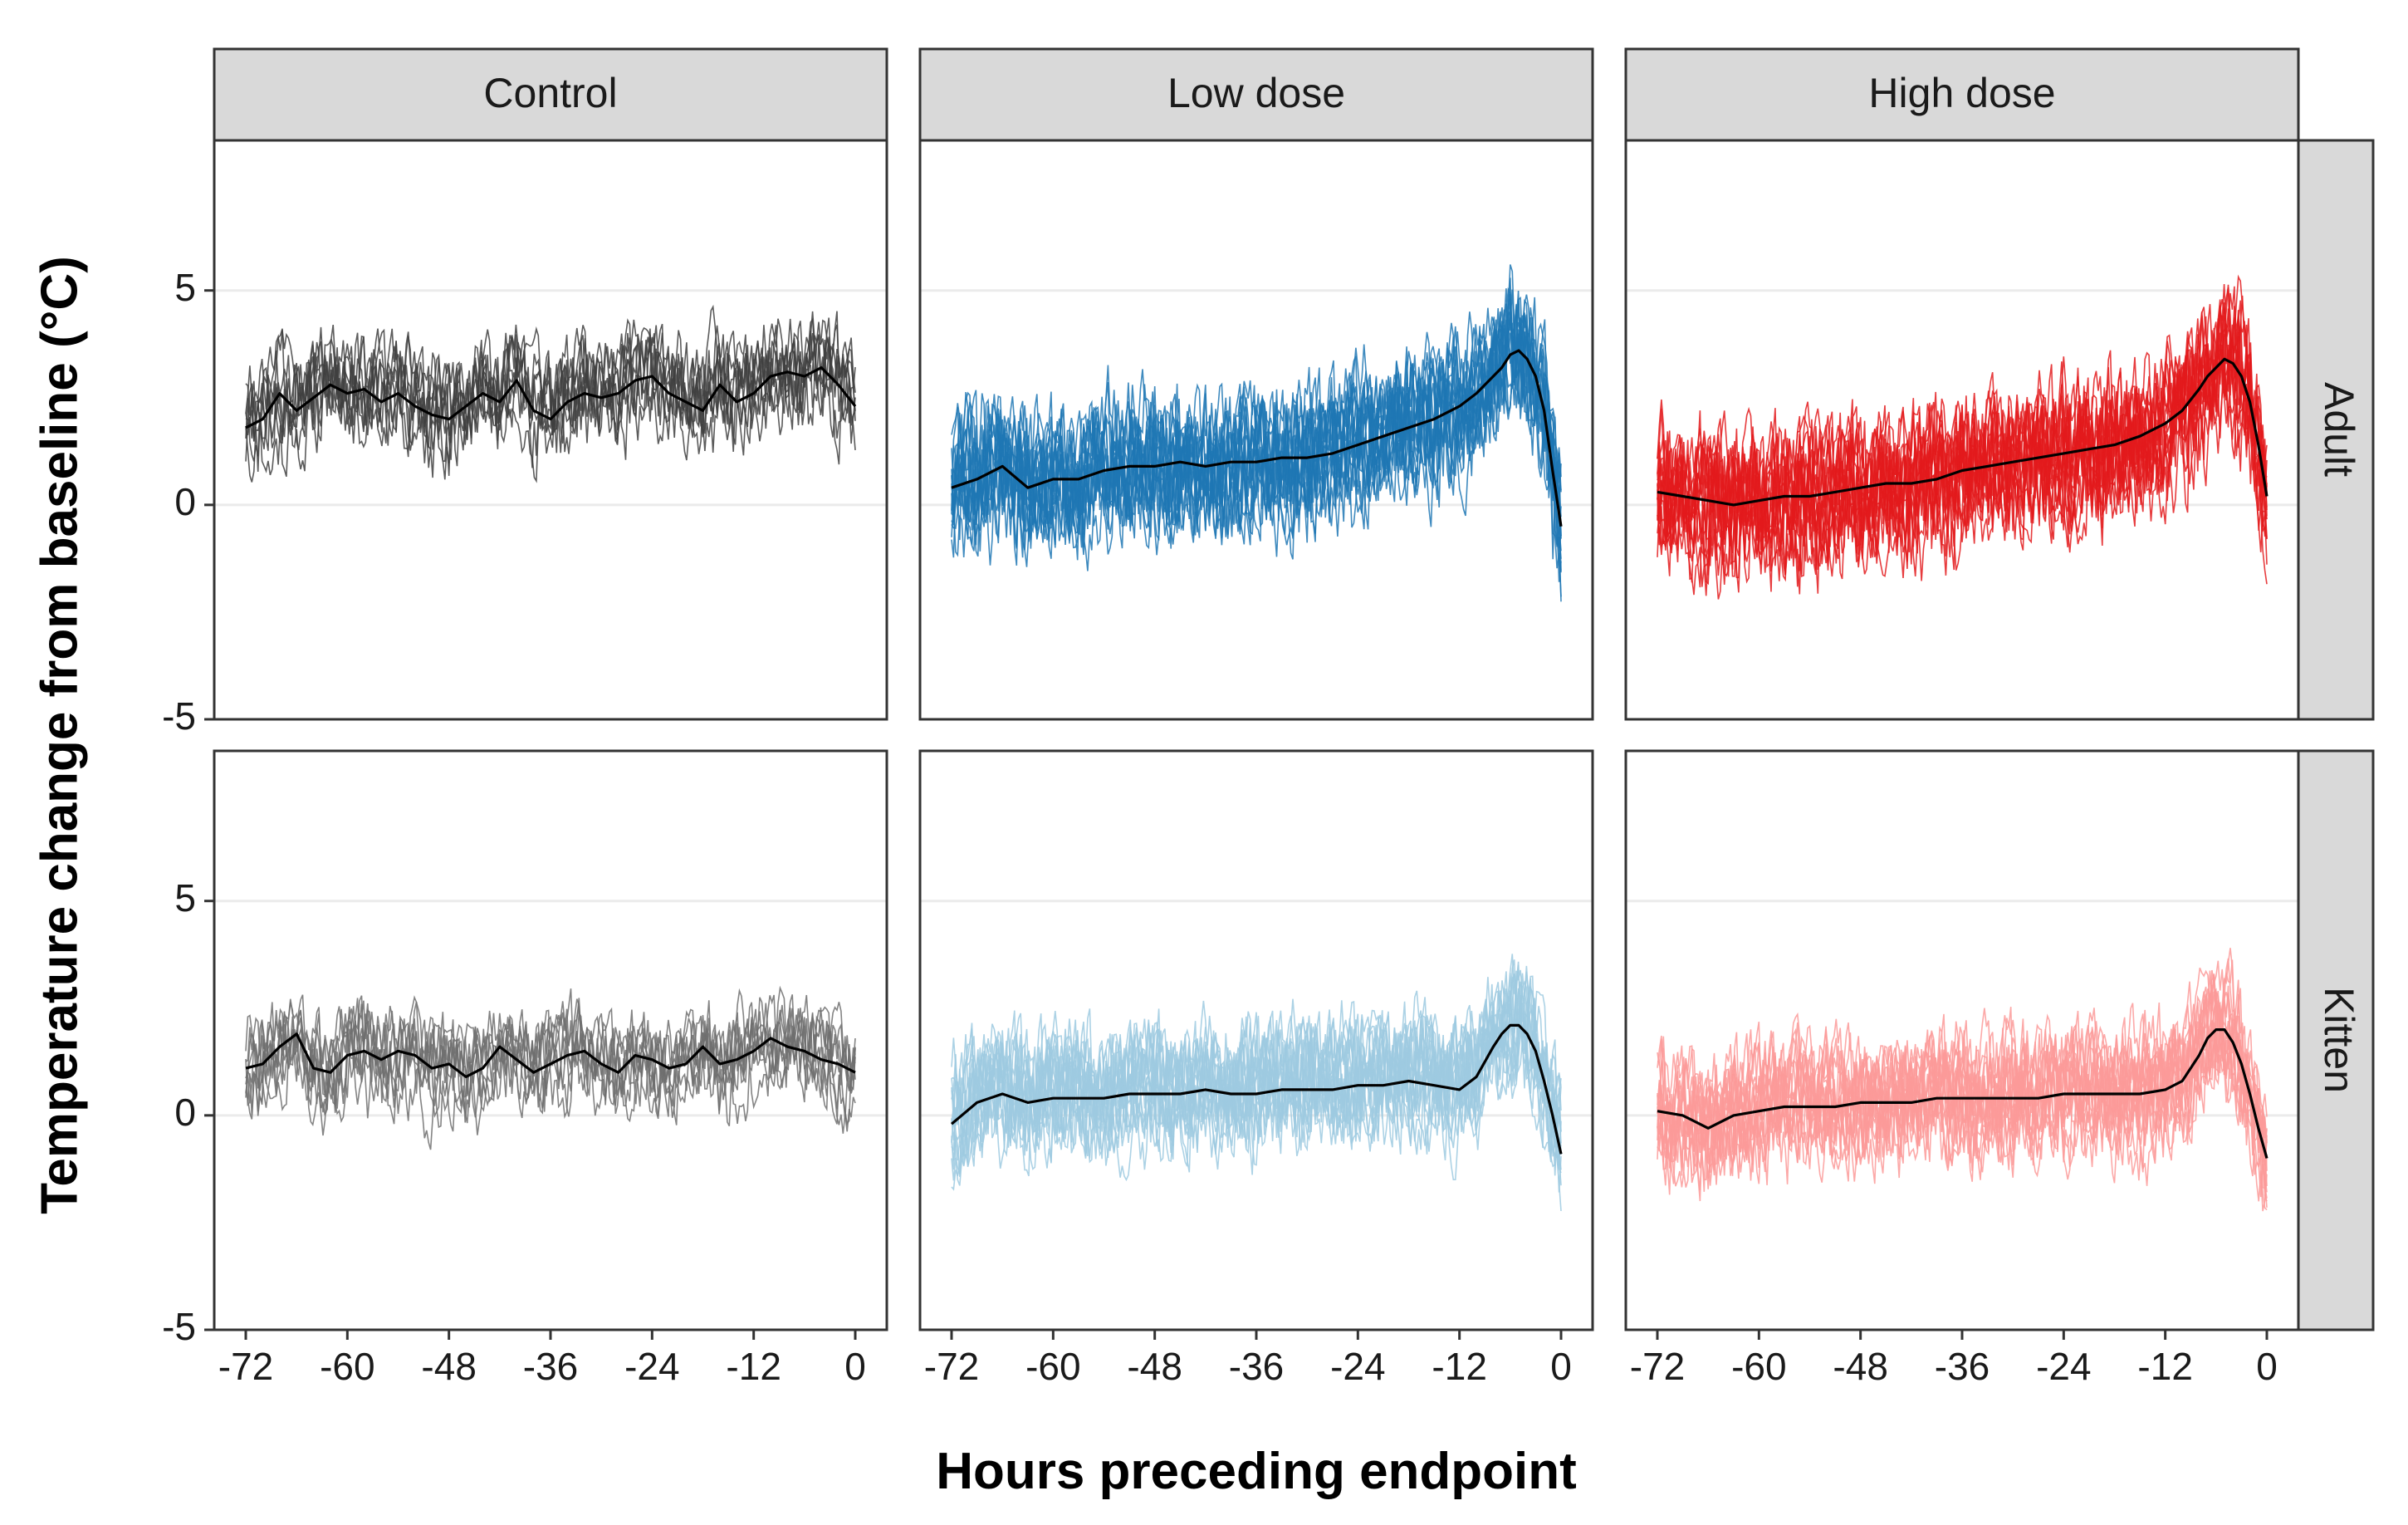  I want to click on panel-high-dose-kitten, so click(1962, 1040).